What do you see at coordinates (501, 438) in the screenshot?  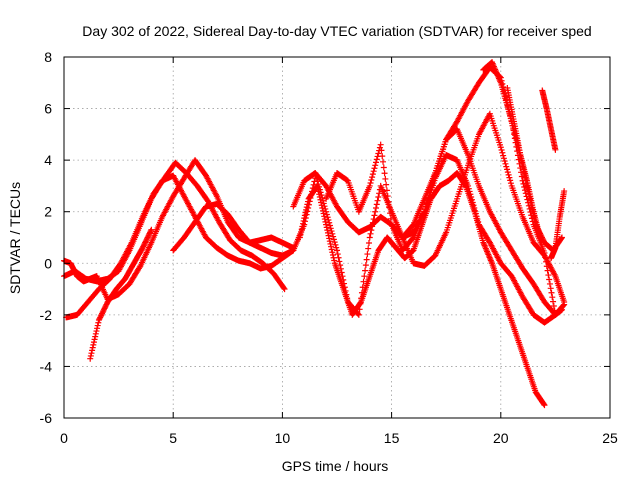 I see `x-tick-label: 20` at bounding box center [501, 438].